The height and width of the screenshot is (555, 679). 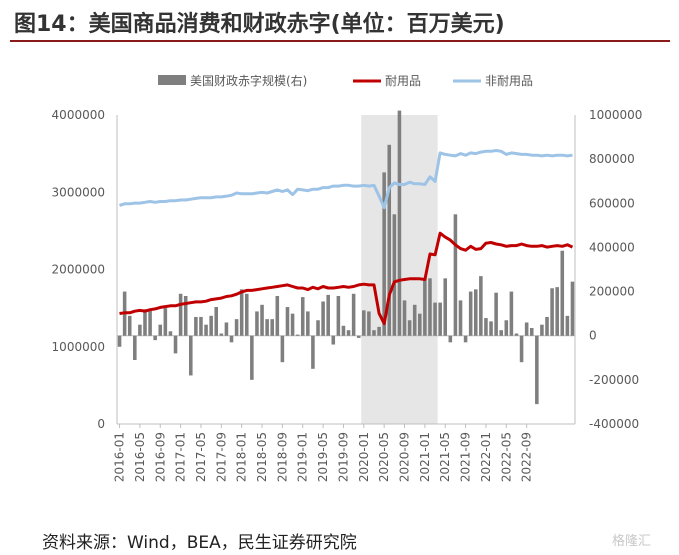 I want to click on x-tick-label: 2020-05, so click(x=384, y=457).